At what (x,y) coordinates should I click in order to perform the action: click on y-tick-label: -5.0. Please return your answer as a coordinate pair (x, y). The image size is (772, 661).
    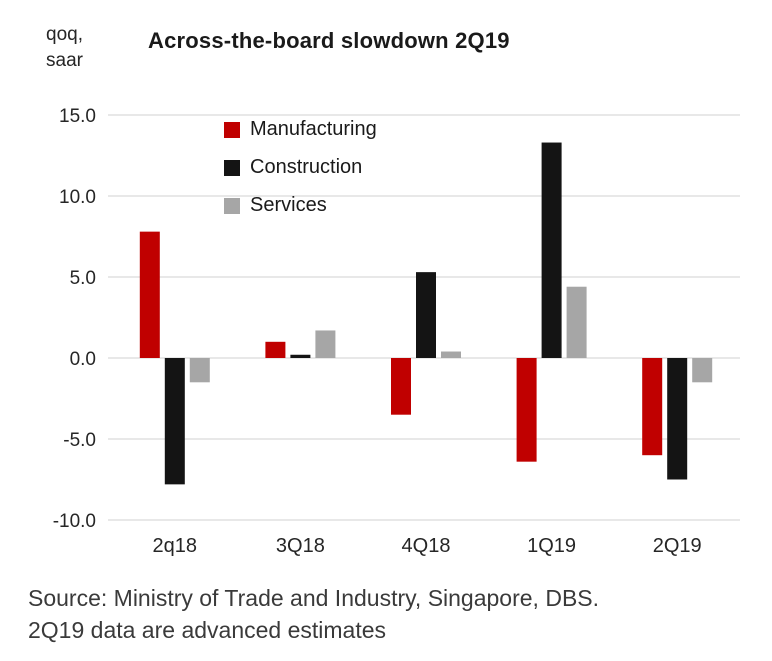
    Looking at the image, I should click on (79, 440).